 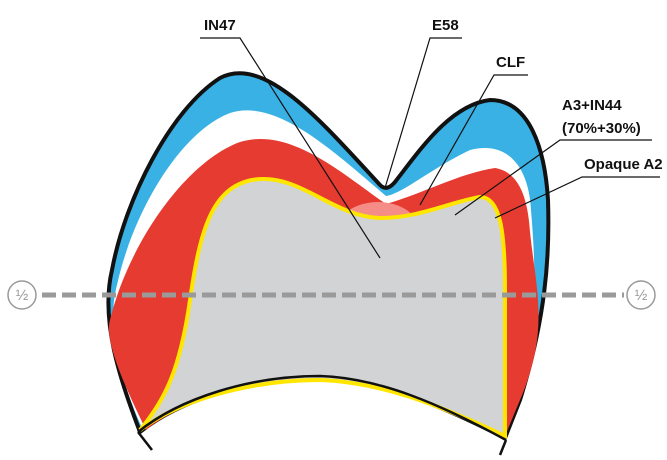 I want to click on label: A3+IN44, so click(x=592, y=105).